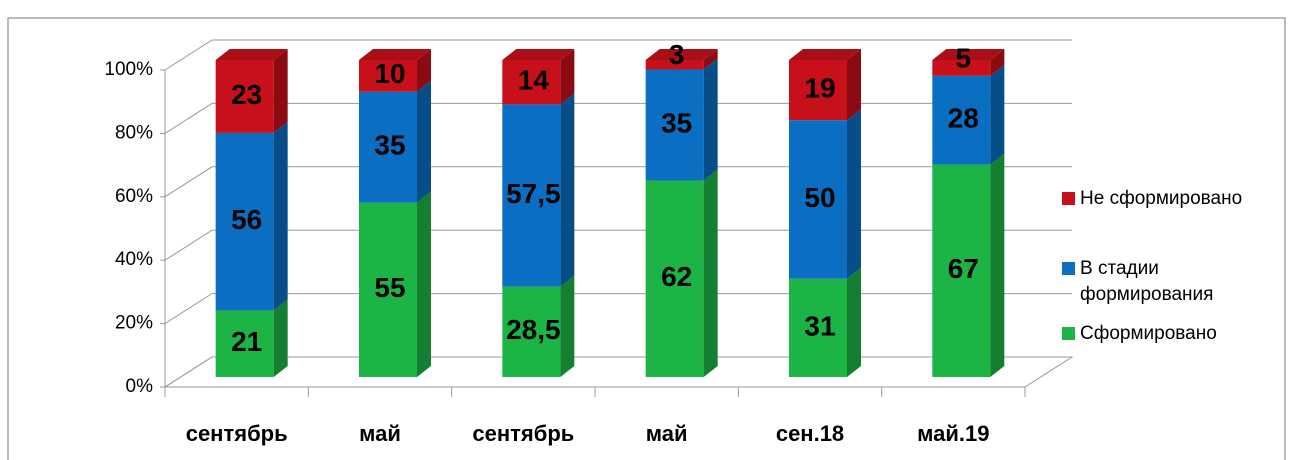  Describe the element at coordinates (1148, 333) in the screenshot. I see `legend-label: Сформировано` at that location.